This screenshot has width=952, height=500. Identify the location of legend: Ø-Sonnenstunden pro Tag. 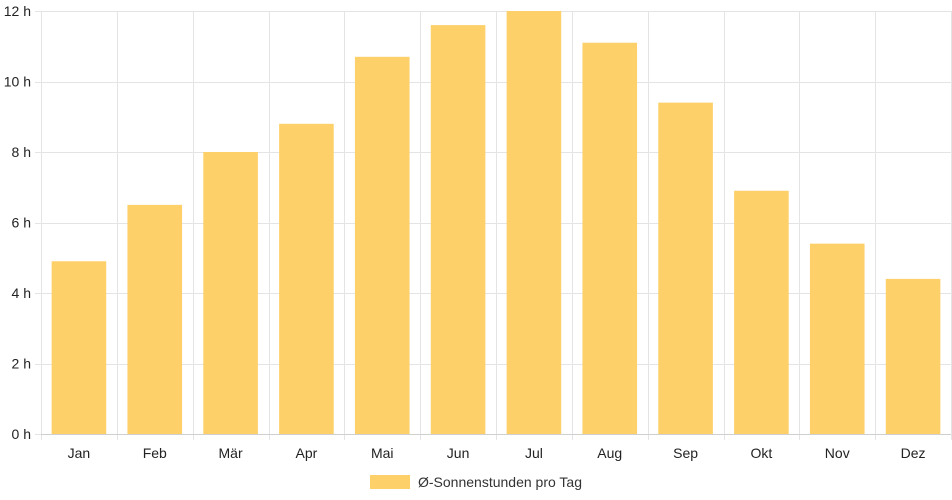
(476, 482).